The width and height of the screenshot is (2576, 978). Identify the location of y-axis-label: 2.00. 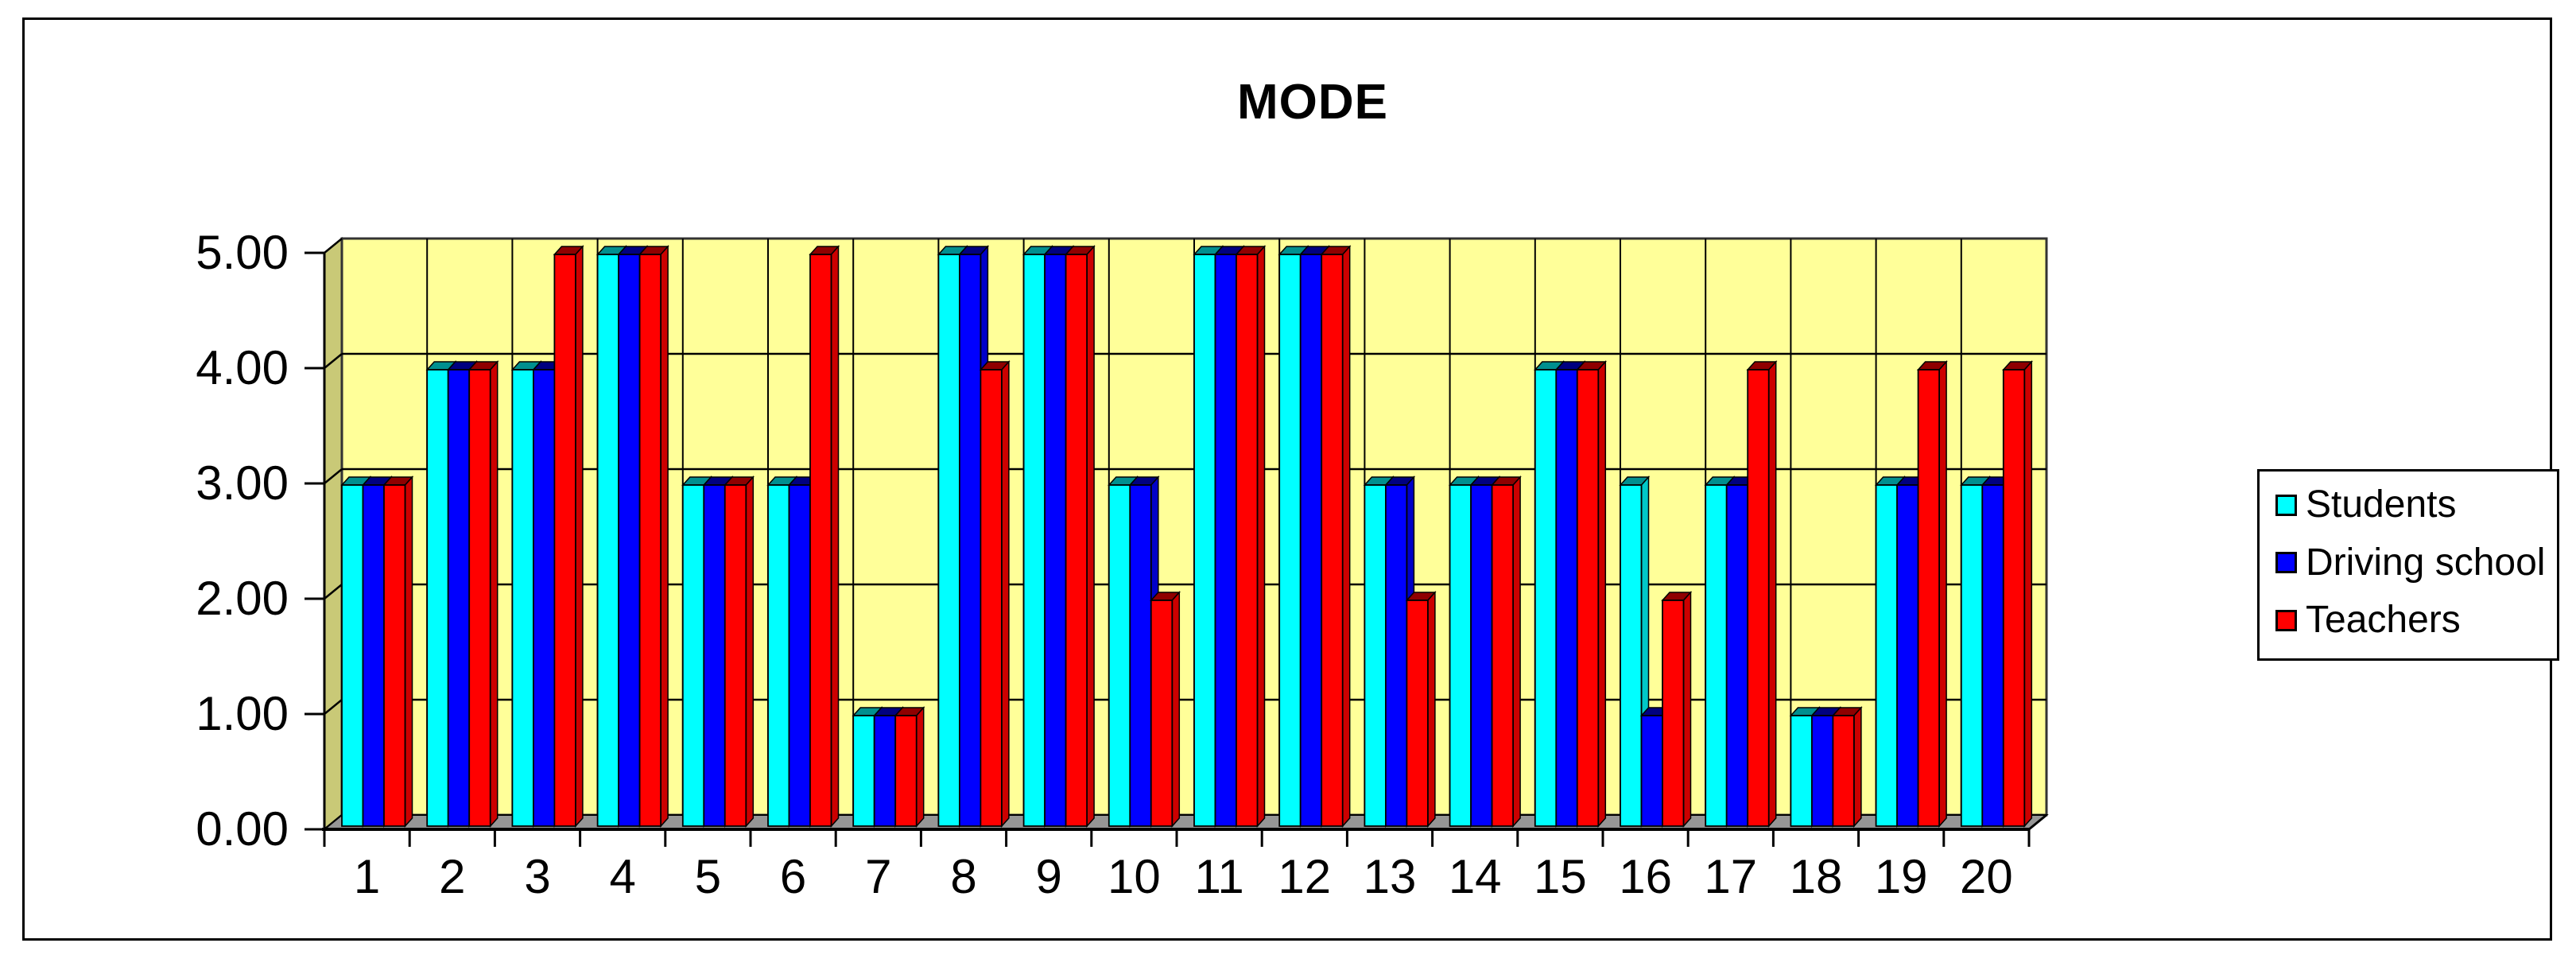
(242, 599).